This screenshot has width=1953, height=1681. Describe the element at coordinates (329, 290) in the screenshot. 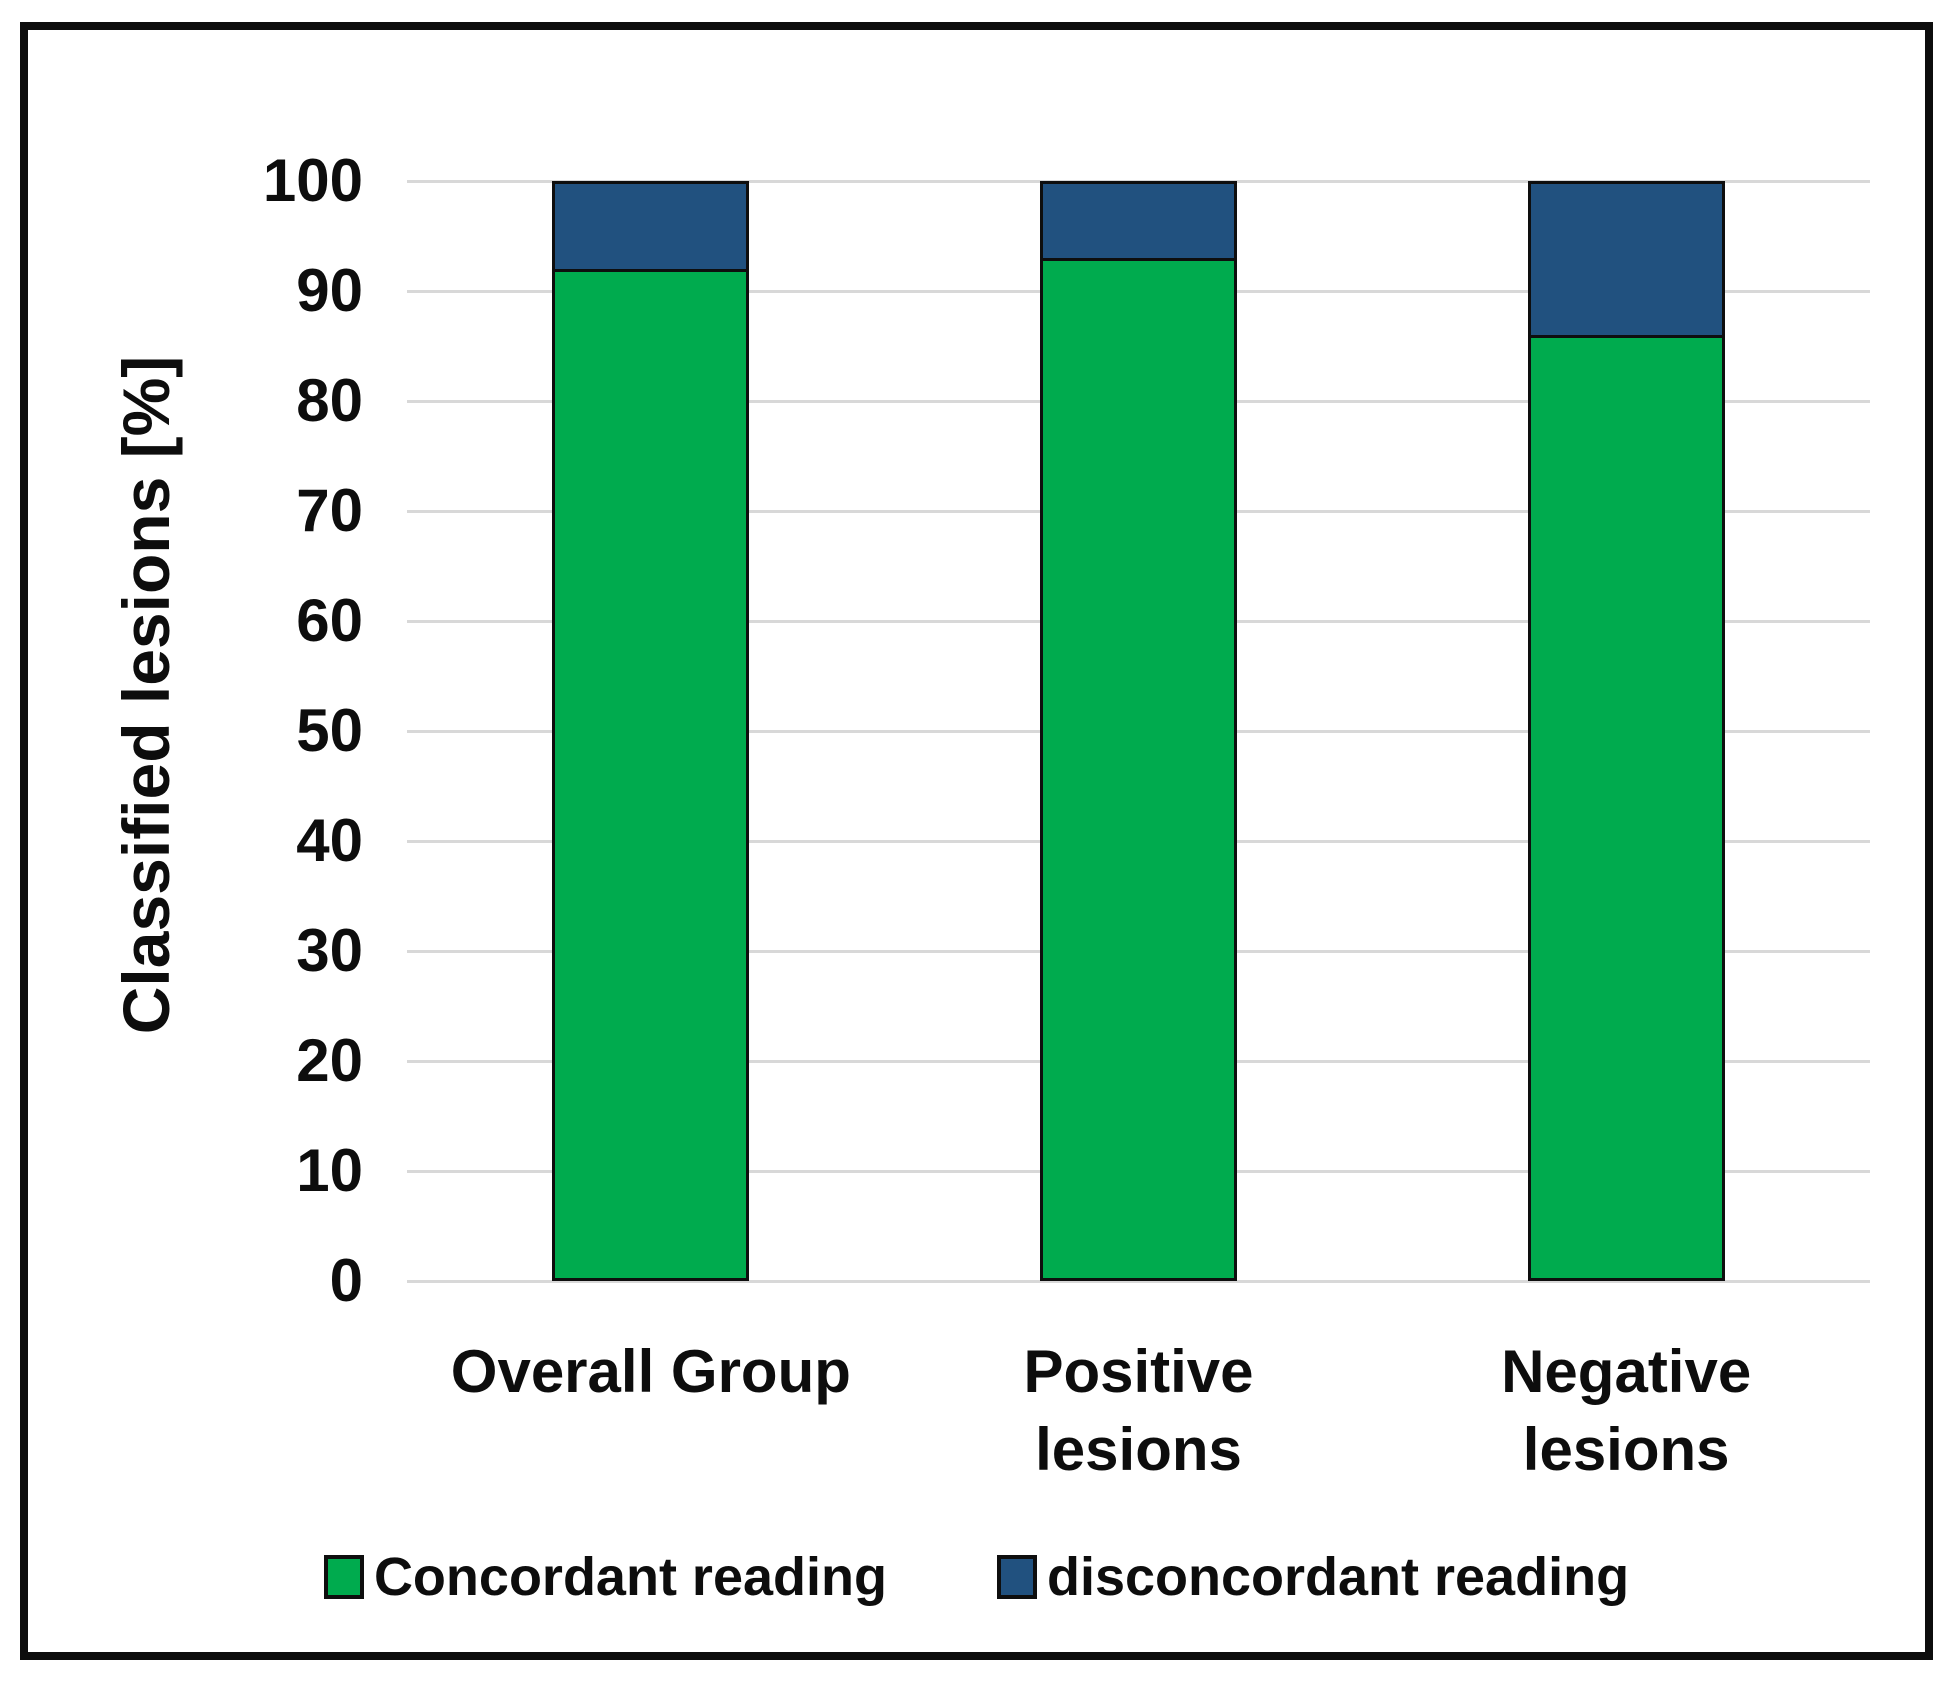

I see `y-tick-label-90: 90` at that location.